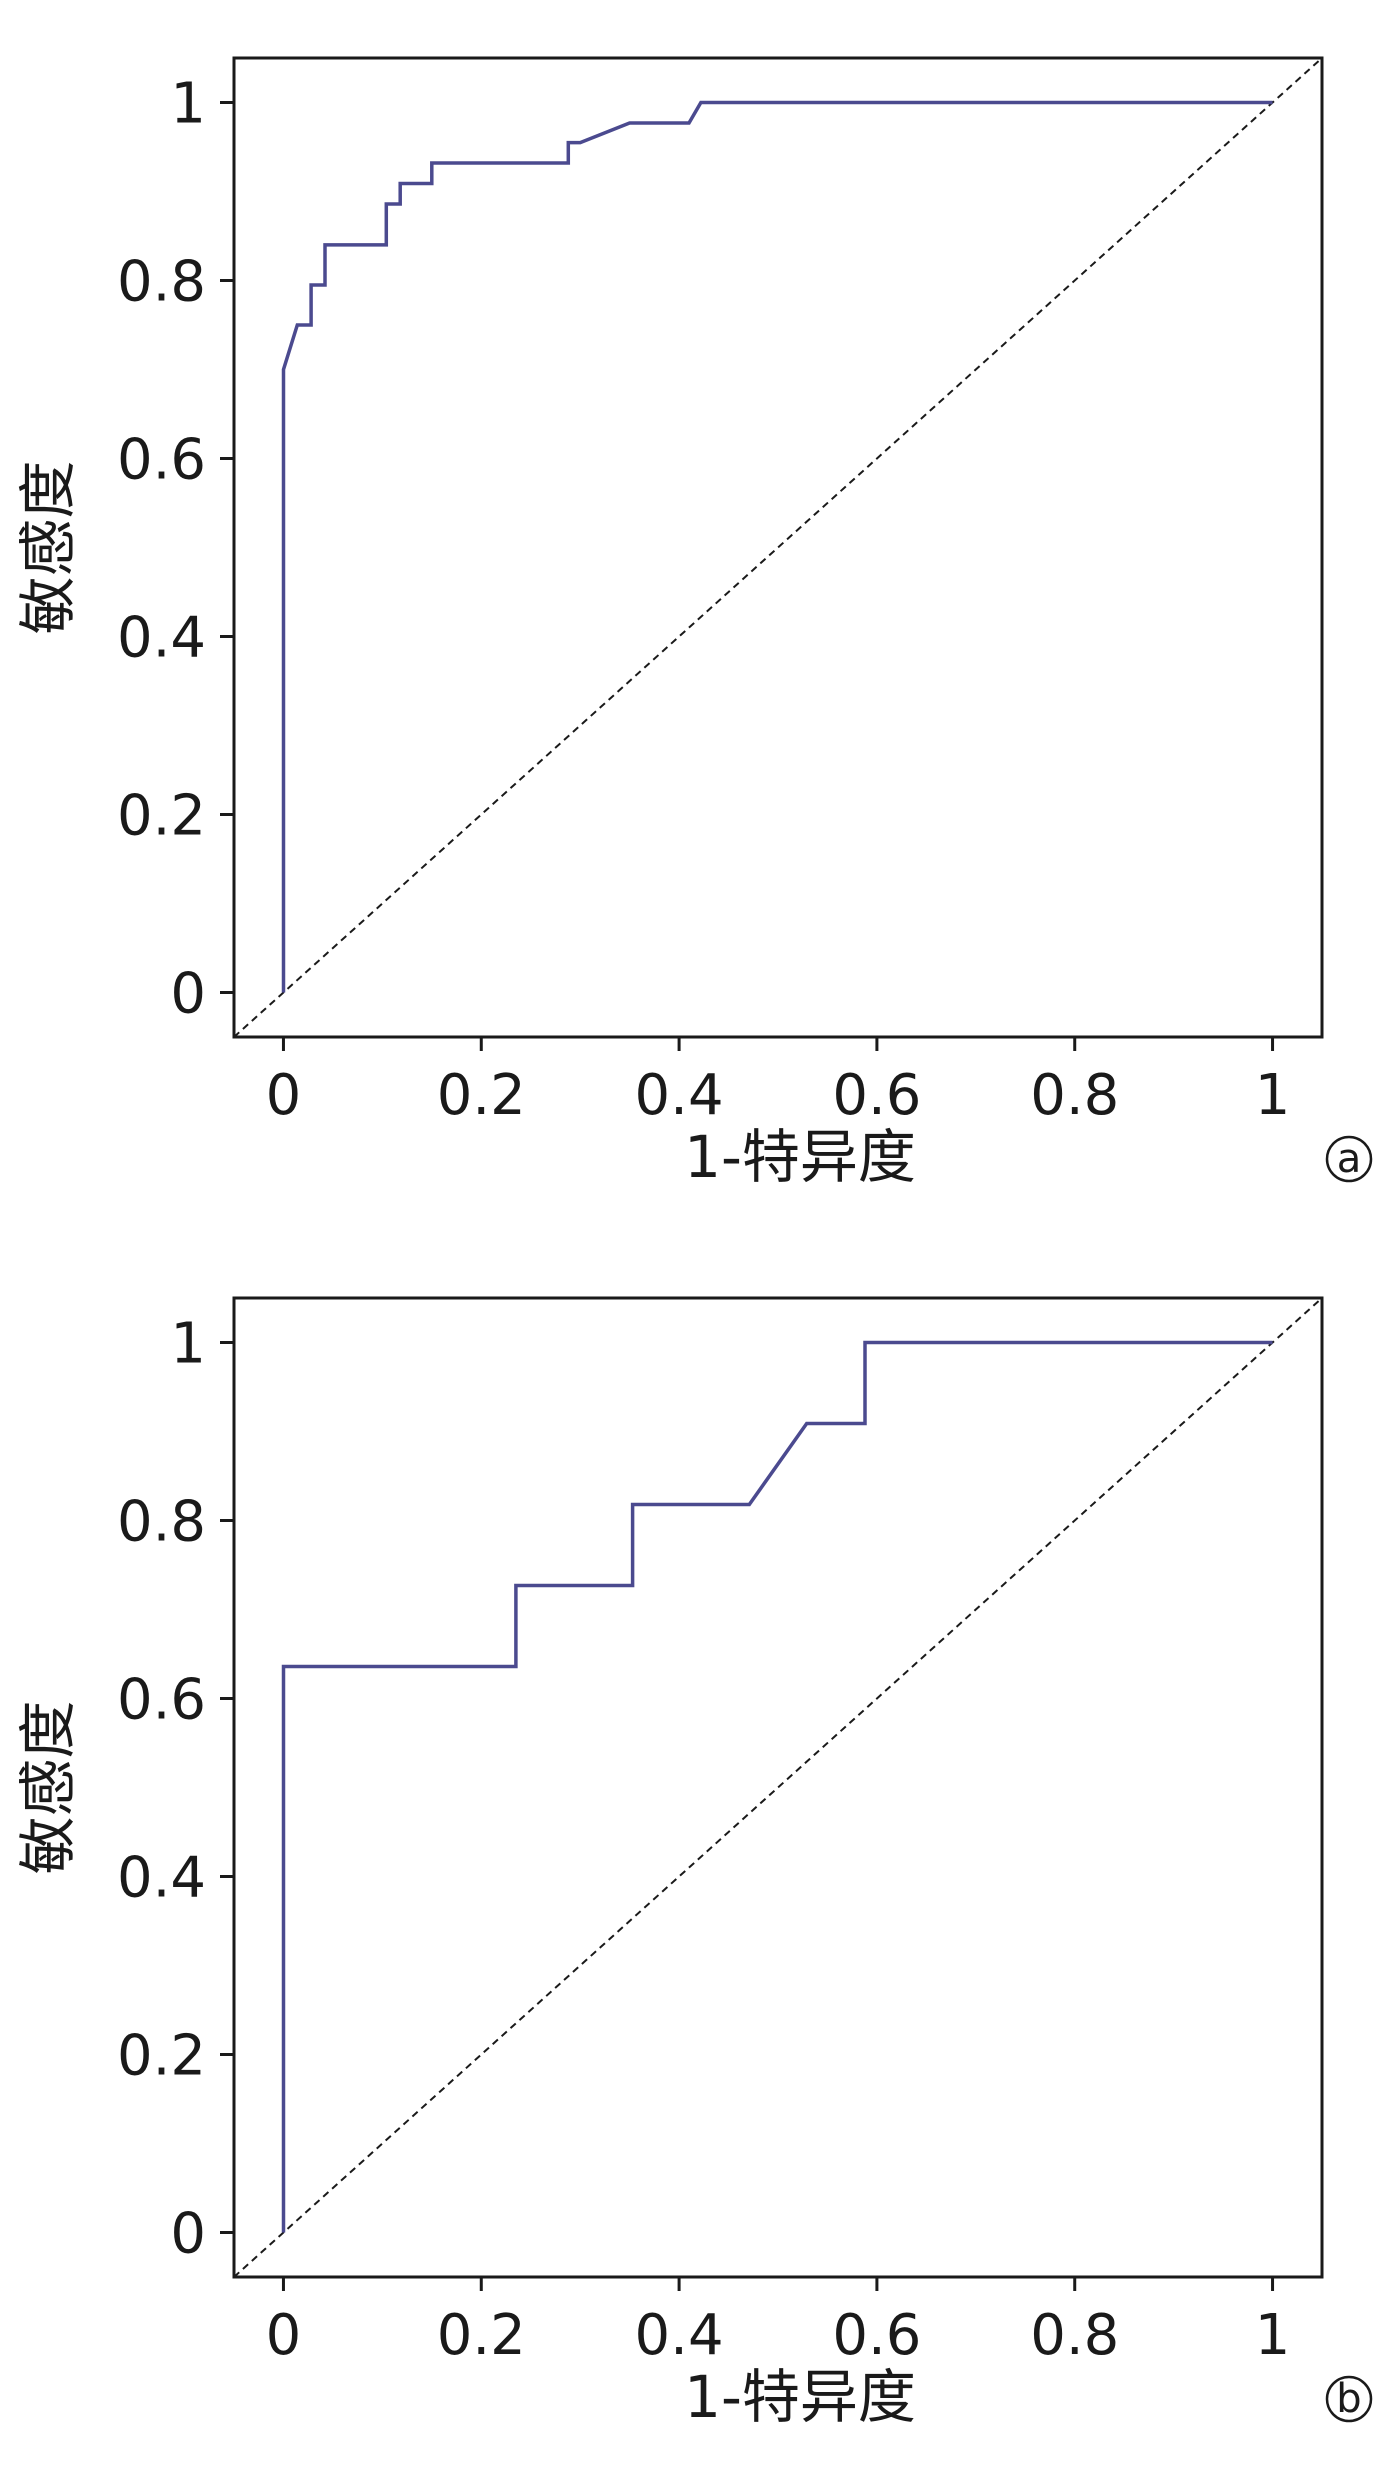 This screenshot has height=2481, width=1379. I want to click on panel-label: b, so click(1348, 2399).